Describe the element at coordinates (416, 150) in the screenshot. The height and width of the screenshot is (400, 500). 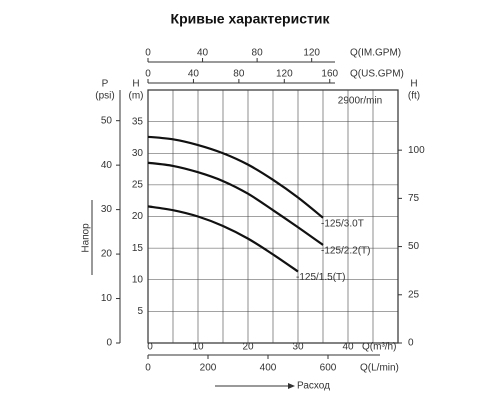
I see `tick-label: 100` at that location.